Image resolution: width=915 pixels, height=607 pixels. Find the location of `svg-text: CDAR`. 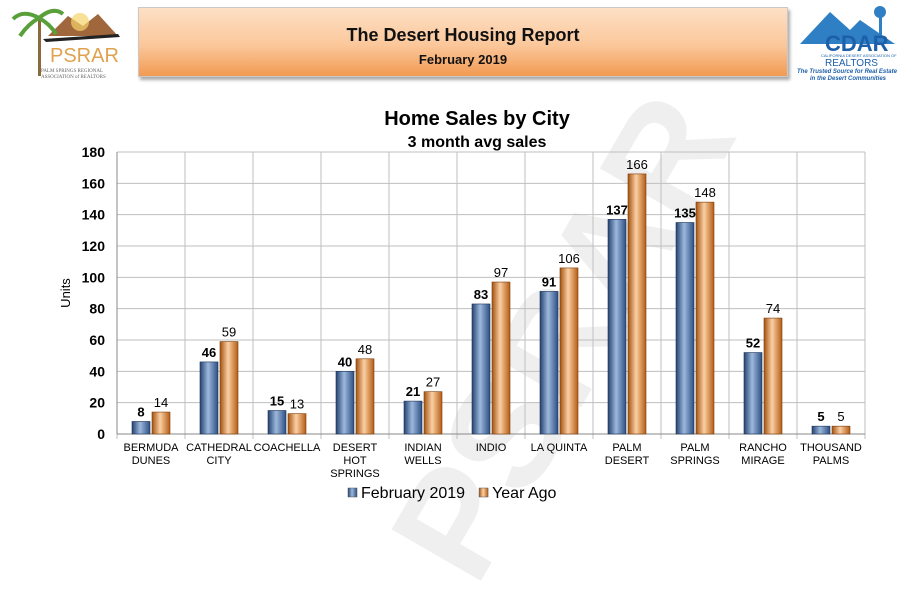

svg-text: CDAR is located at coordinates (857, 43).